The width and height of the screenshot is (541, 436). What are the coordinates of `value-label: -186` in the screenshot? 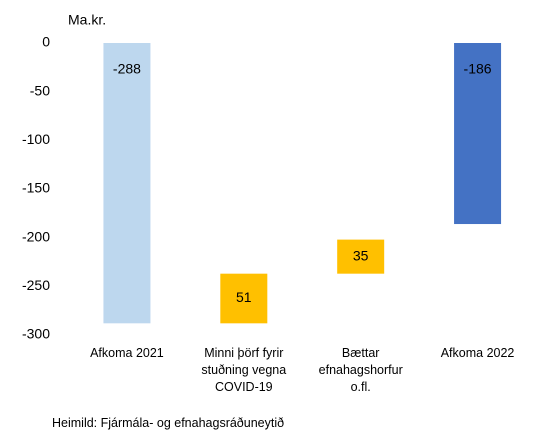 It's located at (478, 69).